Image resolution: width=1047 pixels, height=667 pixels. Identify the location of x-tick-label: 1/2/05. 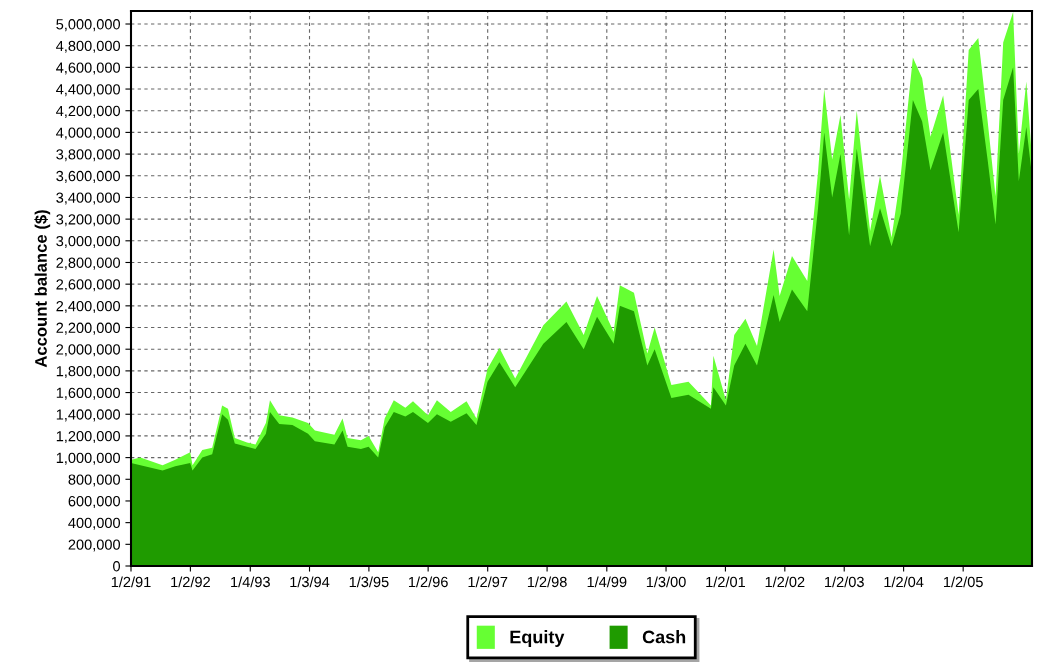
(963, 582).